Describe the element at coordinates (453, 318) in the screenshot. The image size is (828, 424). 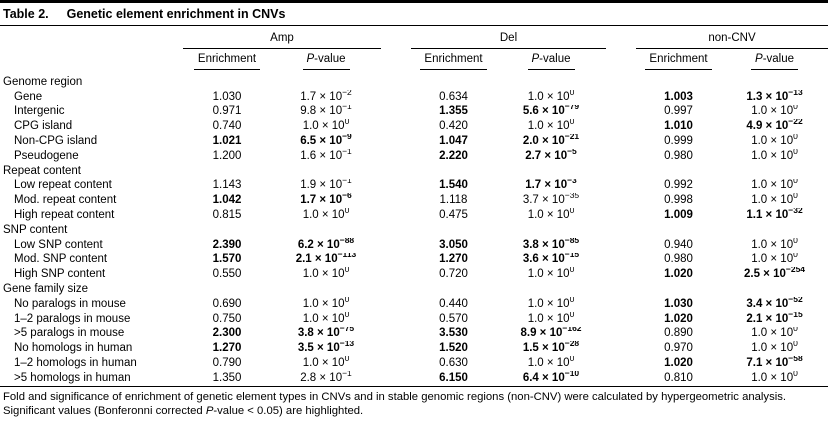
I see `enrichment-value: 0.570` at that location.